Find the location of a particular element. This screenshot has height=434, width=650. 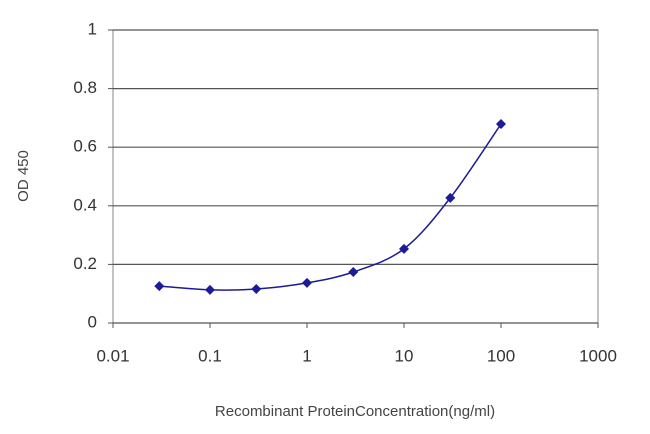

x-tick-label: 1000 is located at coordinates (598, 355).